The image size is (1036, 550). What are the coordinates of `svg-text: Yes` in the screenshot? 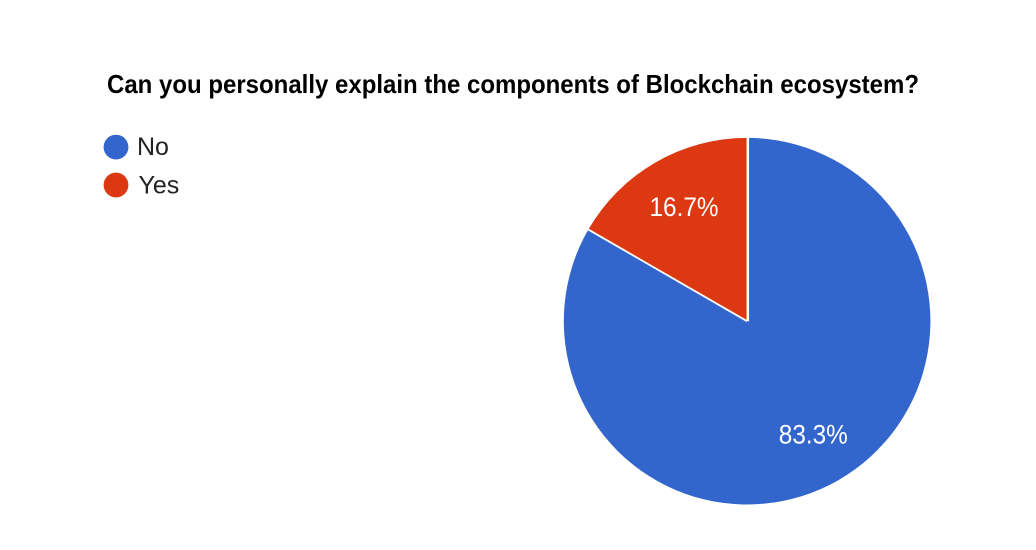 It's located at (159, 185).